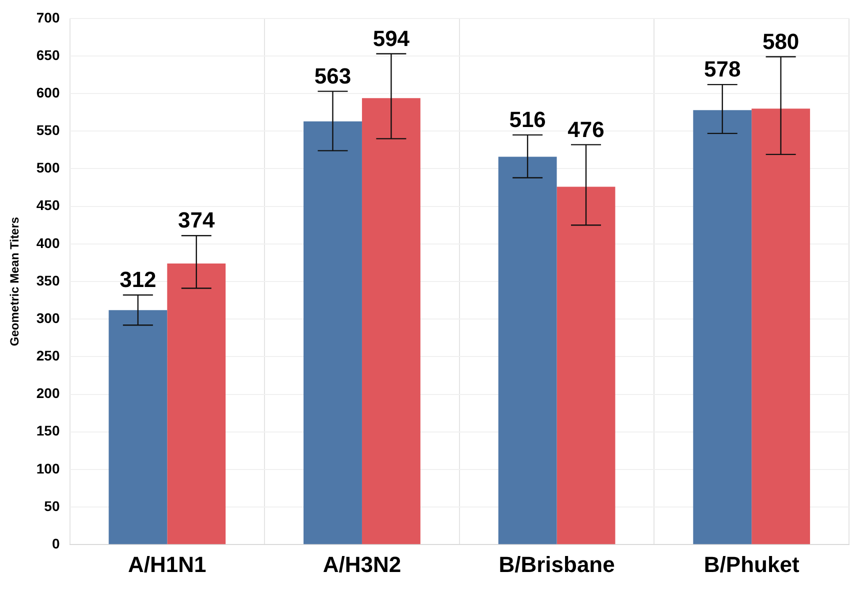  What do you see at coordinates (48, 318) in the screenshot?
I see `y-tick-label: 300` at bounding box center [48, 318].